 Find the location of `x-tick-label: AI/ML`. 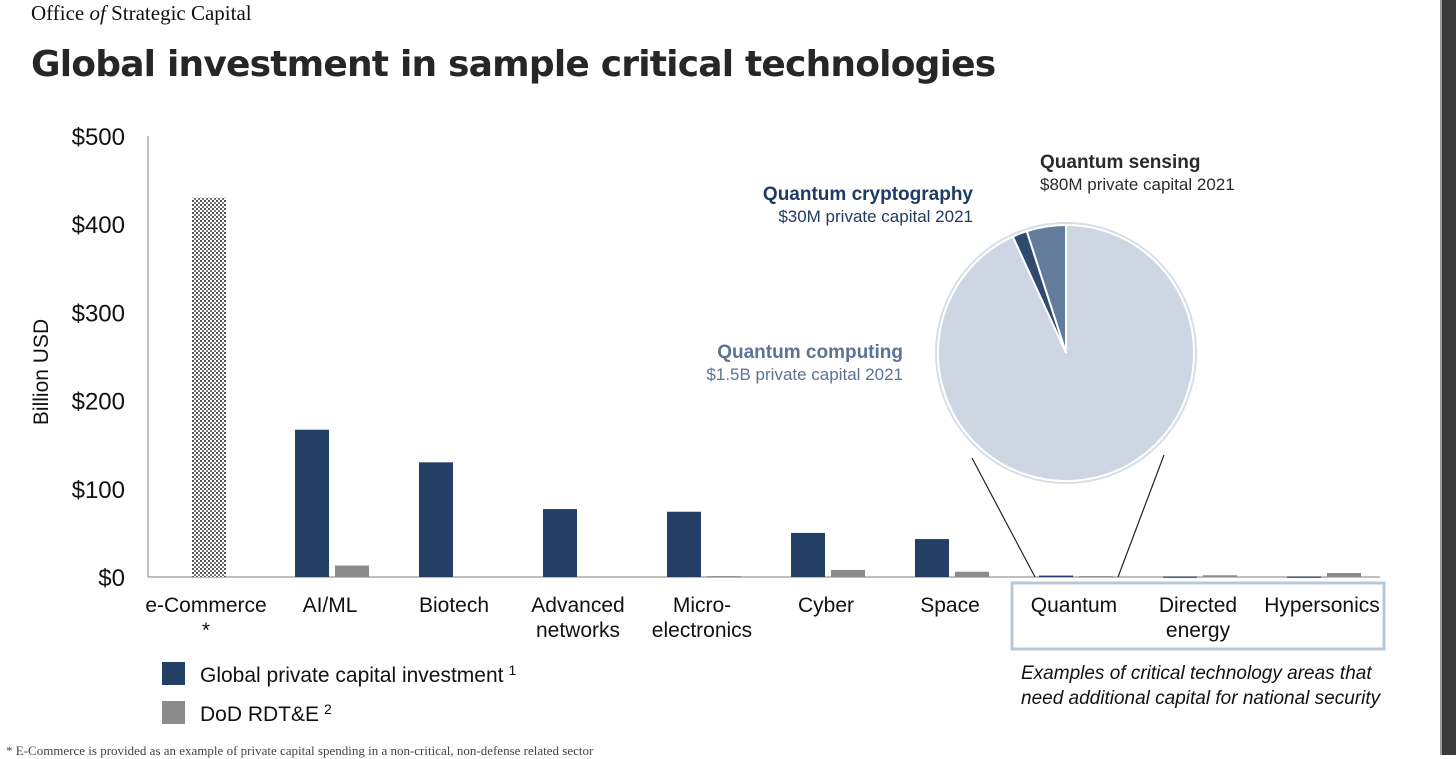

x-tick-label: AI/ML is located at coordinates (330, 605).